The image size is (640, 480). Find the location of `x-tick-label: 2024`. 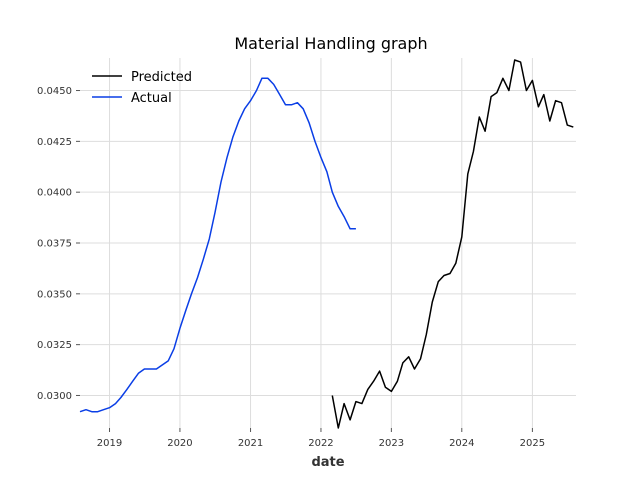

x-tick-label: 2024 is located at coordinates (461, 443).